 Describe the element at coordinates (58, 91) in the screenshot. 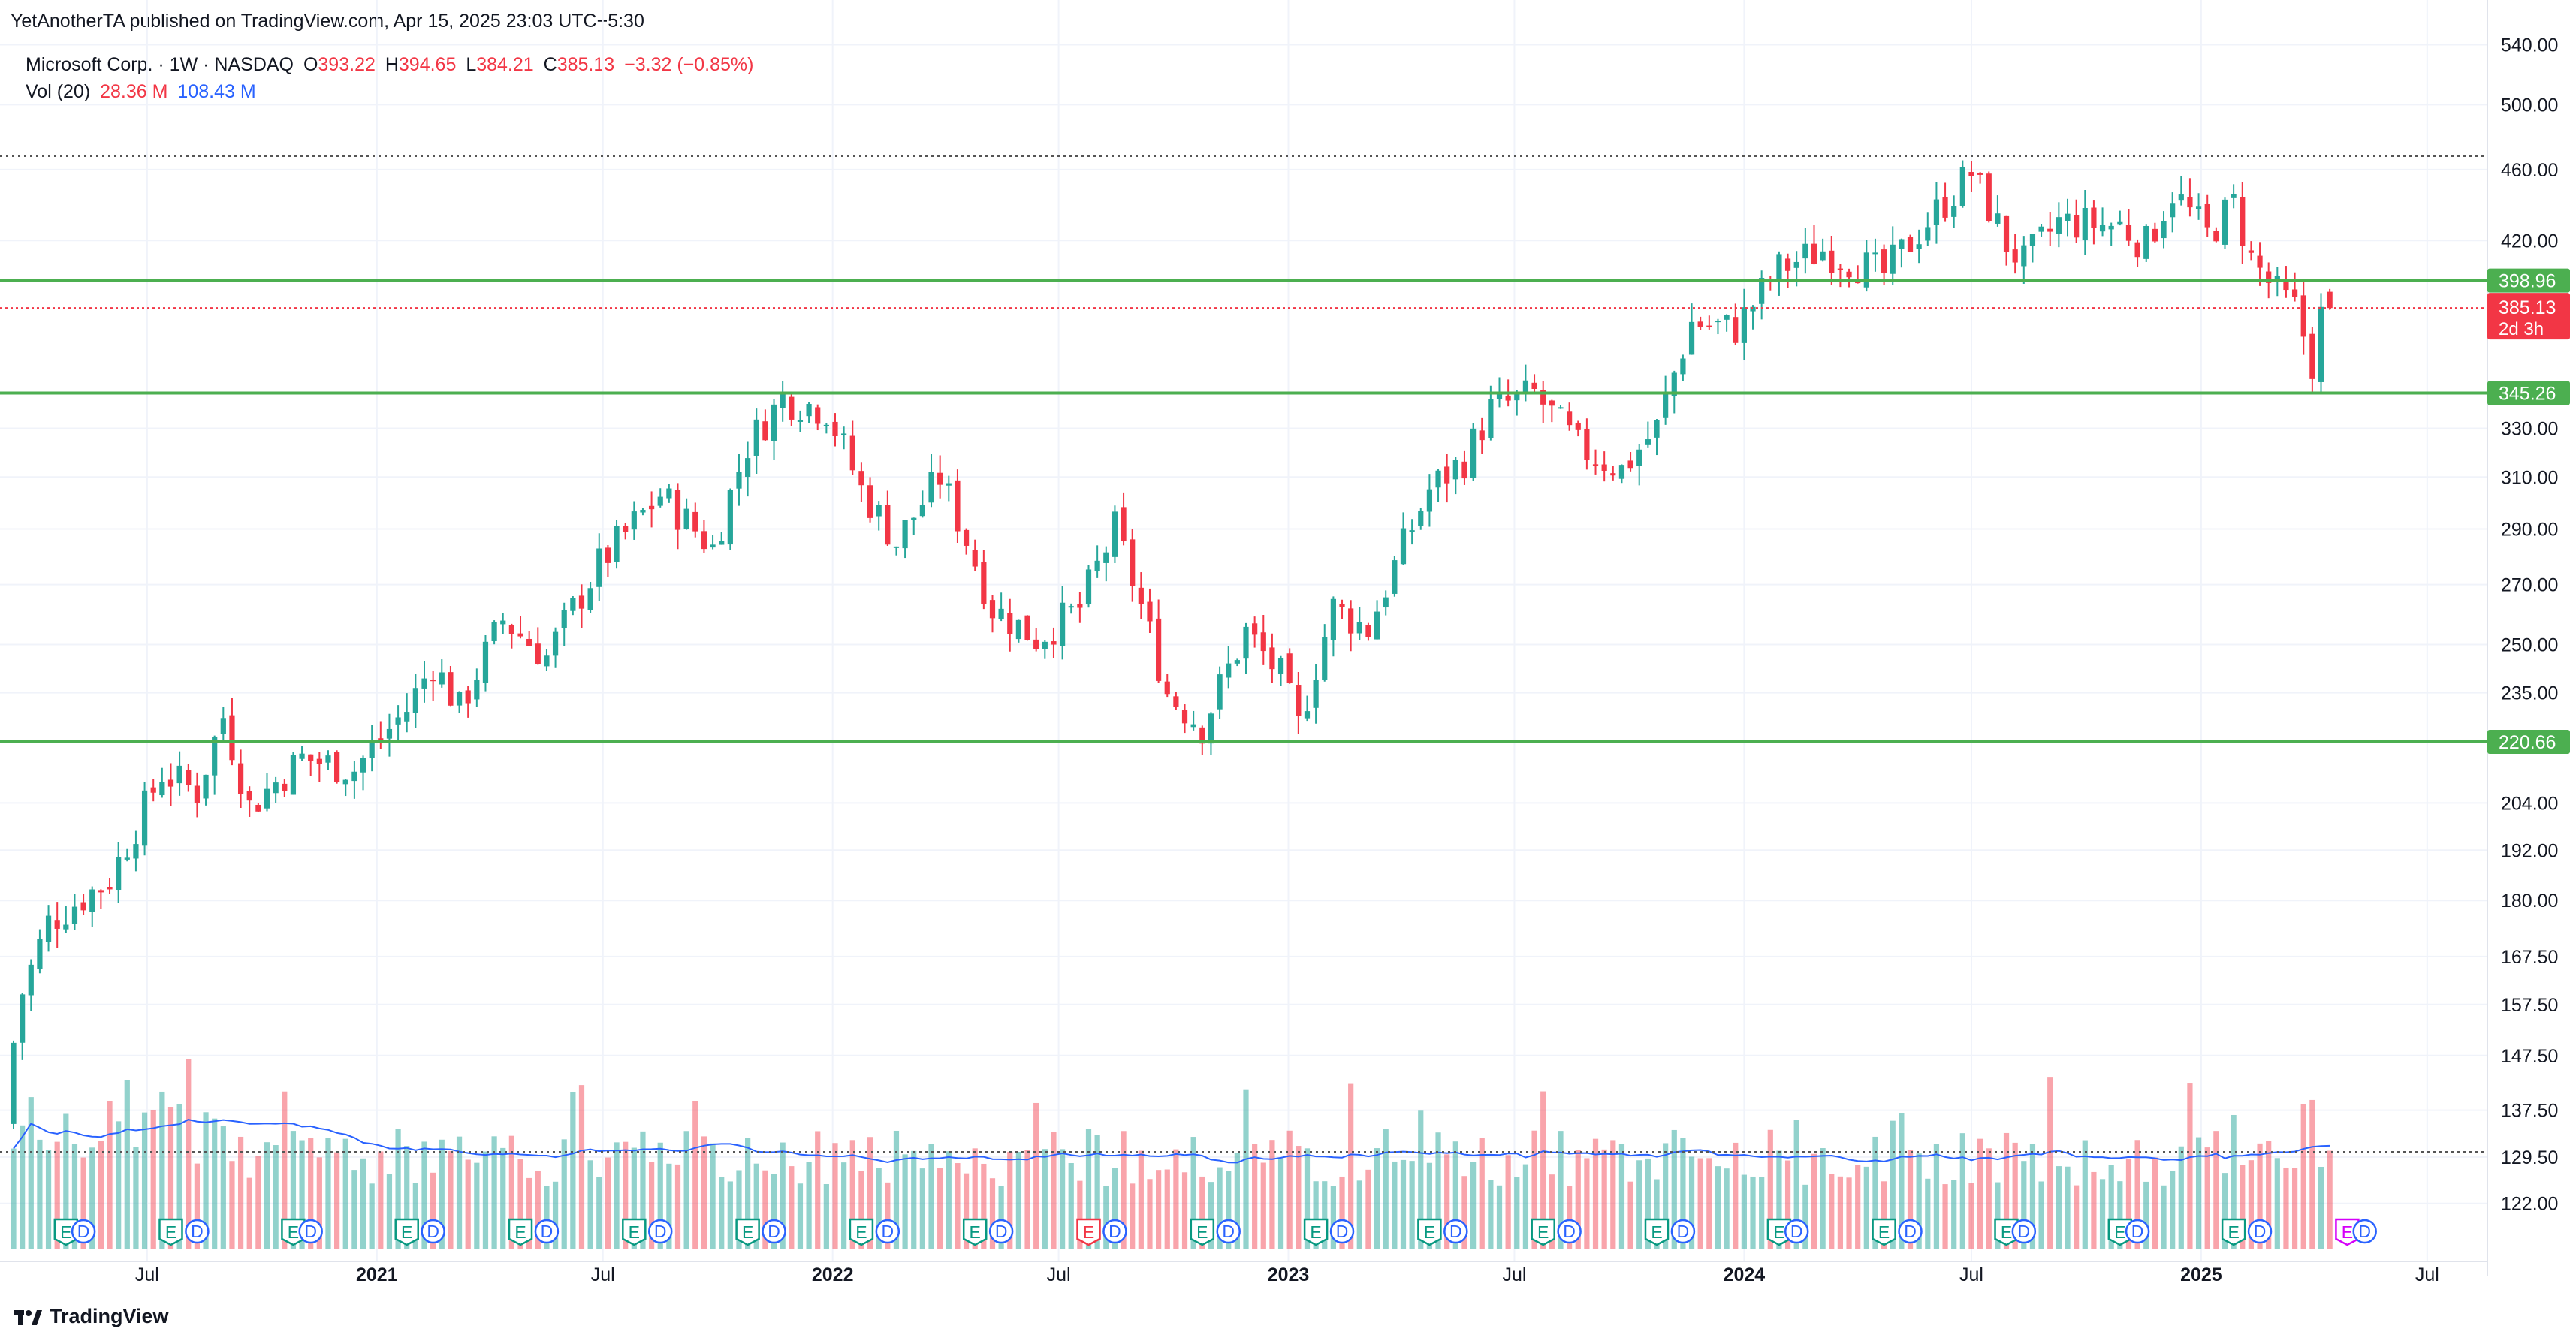

I see `legend-vol-label: Vol (20)` at that location.